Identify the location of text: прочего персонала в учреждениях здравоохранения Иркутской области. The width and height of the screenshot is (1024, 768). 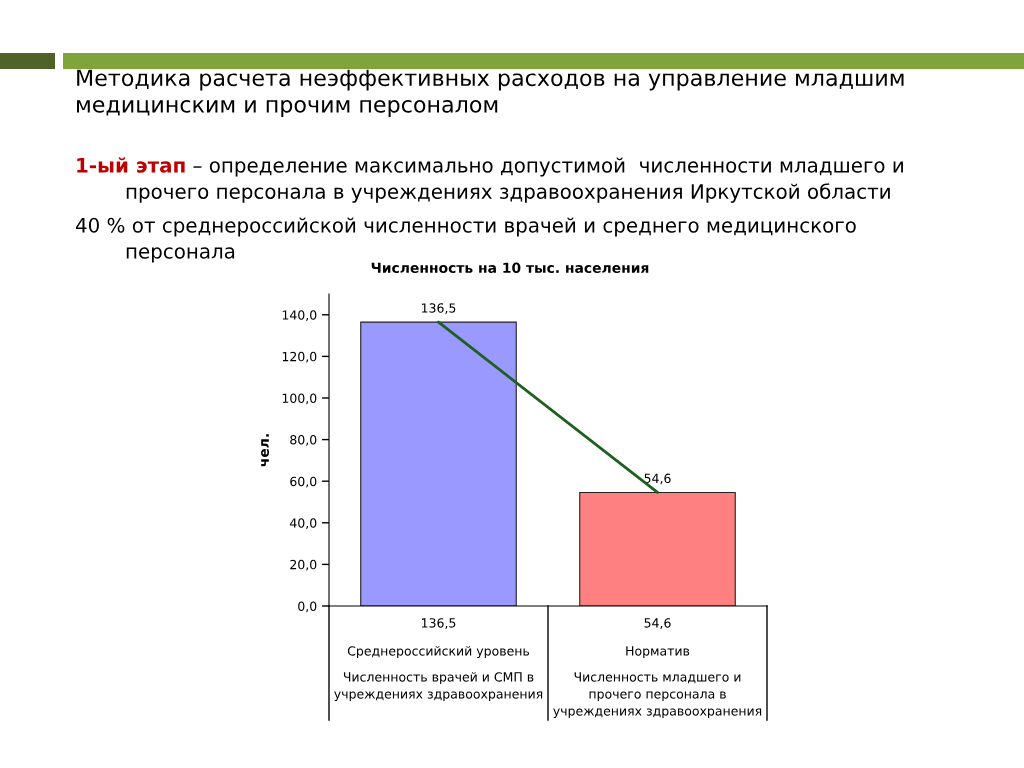
(508, 193).